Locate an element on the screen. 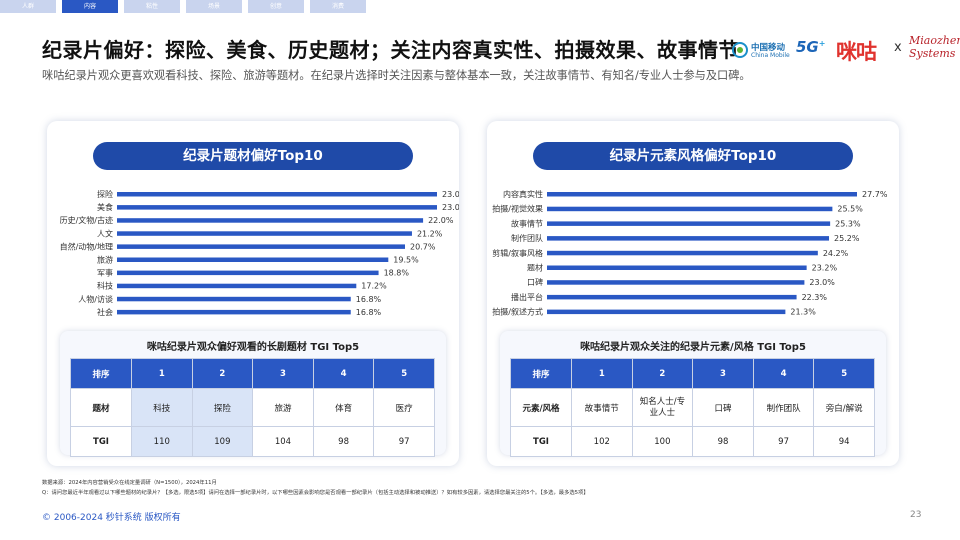 The width and height of the screenshot is (960, 540). tgi-value-label: TGI is located at coordinates (101, 441).